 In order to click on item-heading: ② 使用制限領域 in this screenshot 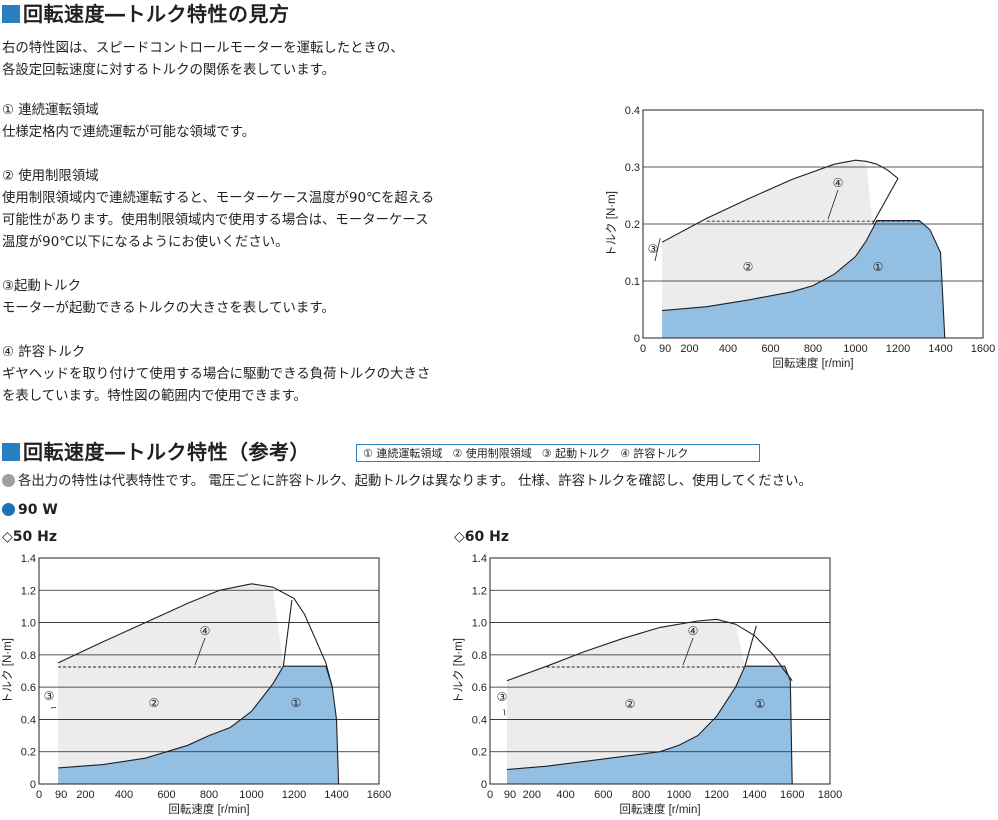, I will do `click(50, 176)`.